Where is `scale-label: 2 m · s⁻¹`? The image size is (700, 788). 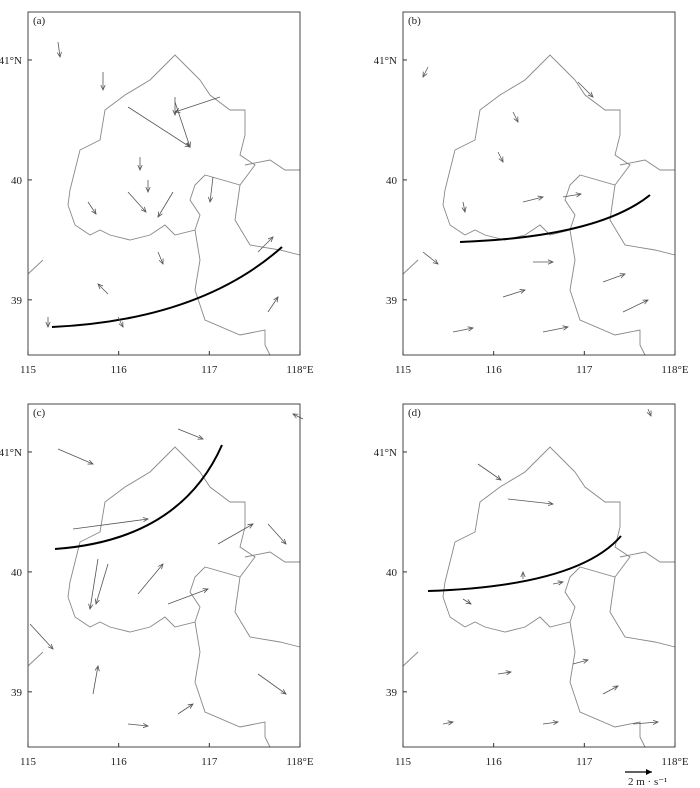
scale-label: 2 m · s⁻¹ is located at coordinates (647, 782).